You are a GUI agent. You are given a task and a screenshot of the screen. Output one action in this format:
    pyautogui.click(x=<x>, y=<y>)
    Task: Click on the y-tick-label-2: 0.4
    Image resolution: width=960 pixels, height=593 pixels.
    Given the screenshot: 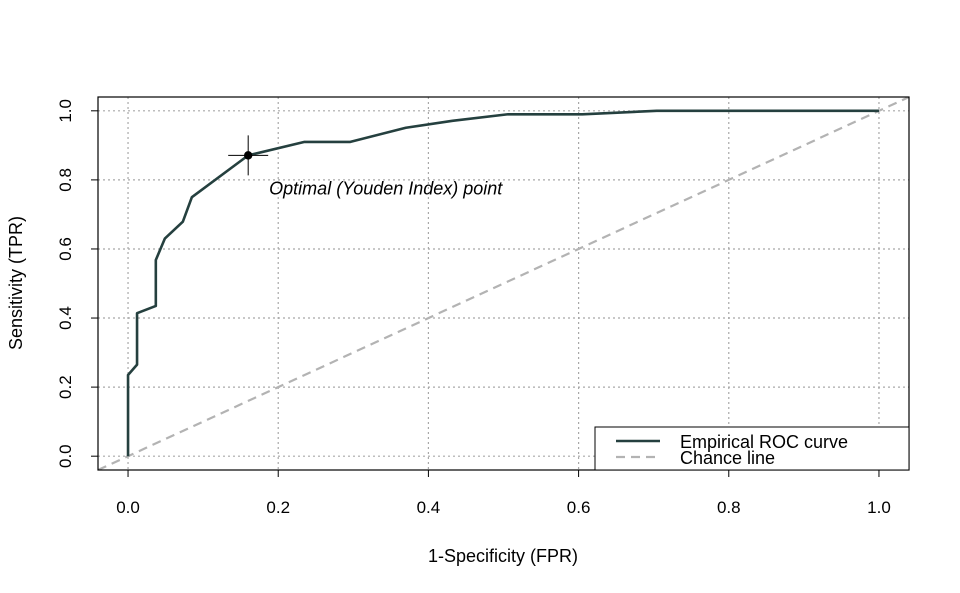 What is the action you would take?
    pyautogui.click(x=65, y=318)
    